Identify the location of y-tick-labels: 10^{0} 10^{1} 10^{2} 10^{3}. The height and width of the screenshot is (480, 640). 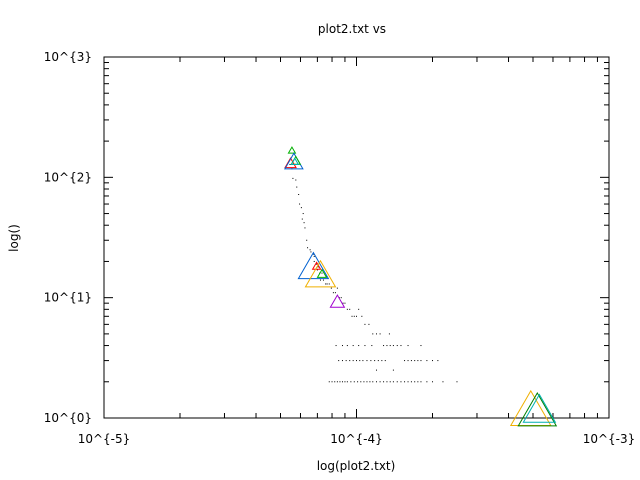
(68, 237).